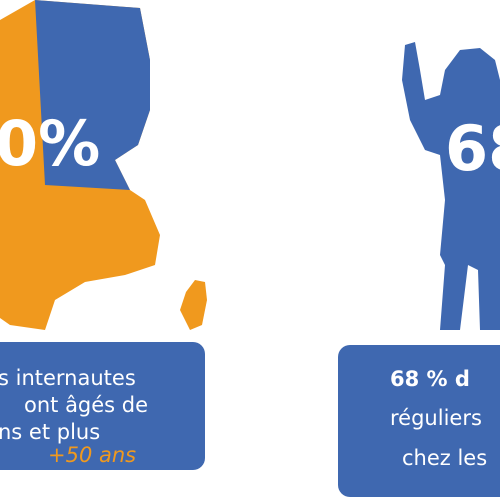 The image size is (500, 500). Describe the element at coordinates (50, 432) in the screenshot. I see `left-line: ns et plus` at that location.